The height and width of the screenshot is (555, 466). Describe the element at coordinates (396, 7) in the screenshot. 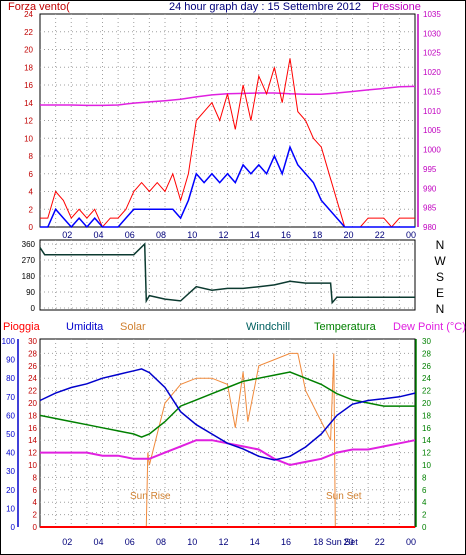

I see `pressure-axis-label: Pressione` at that location.